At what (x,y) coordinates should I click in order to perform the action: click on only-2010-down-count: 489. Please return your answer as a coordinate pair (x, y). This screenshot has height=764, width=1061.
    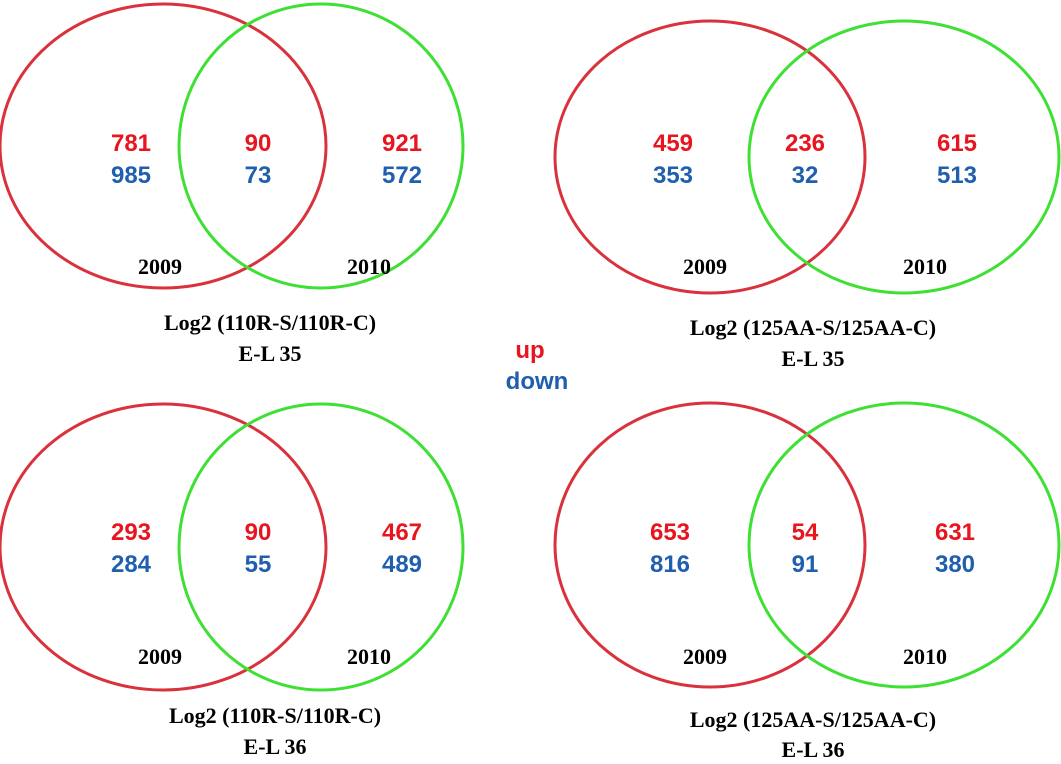
    Looking at the image, I should click on (402, 564).